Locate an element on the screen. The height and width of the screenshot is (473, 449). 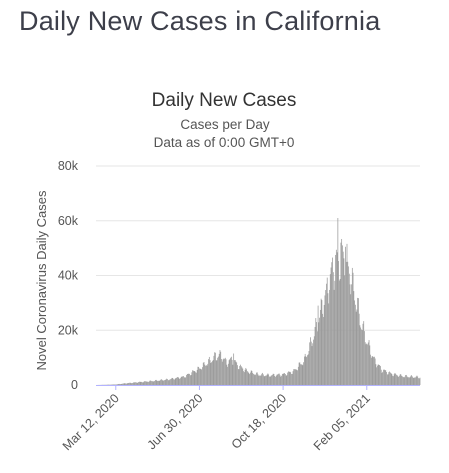
x-tick-label: Feb 05, 2021 is located at coordinates (342, 422).